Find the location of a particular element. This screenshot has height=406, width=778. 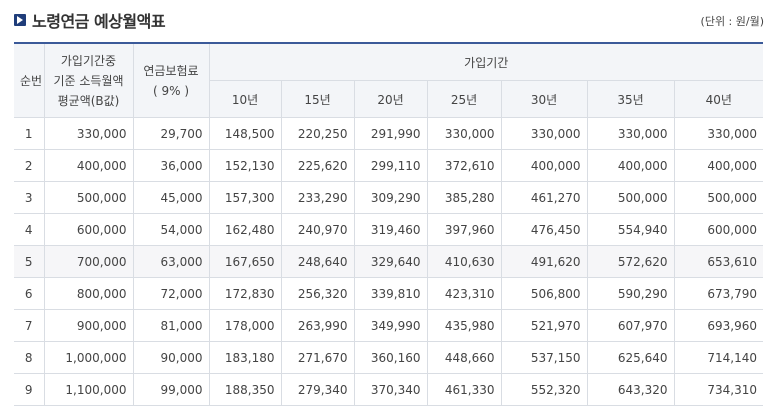

header-income: 가입기간중 기준 소득월액 평균액(B값) is located at coordinates (88, 80).